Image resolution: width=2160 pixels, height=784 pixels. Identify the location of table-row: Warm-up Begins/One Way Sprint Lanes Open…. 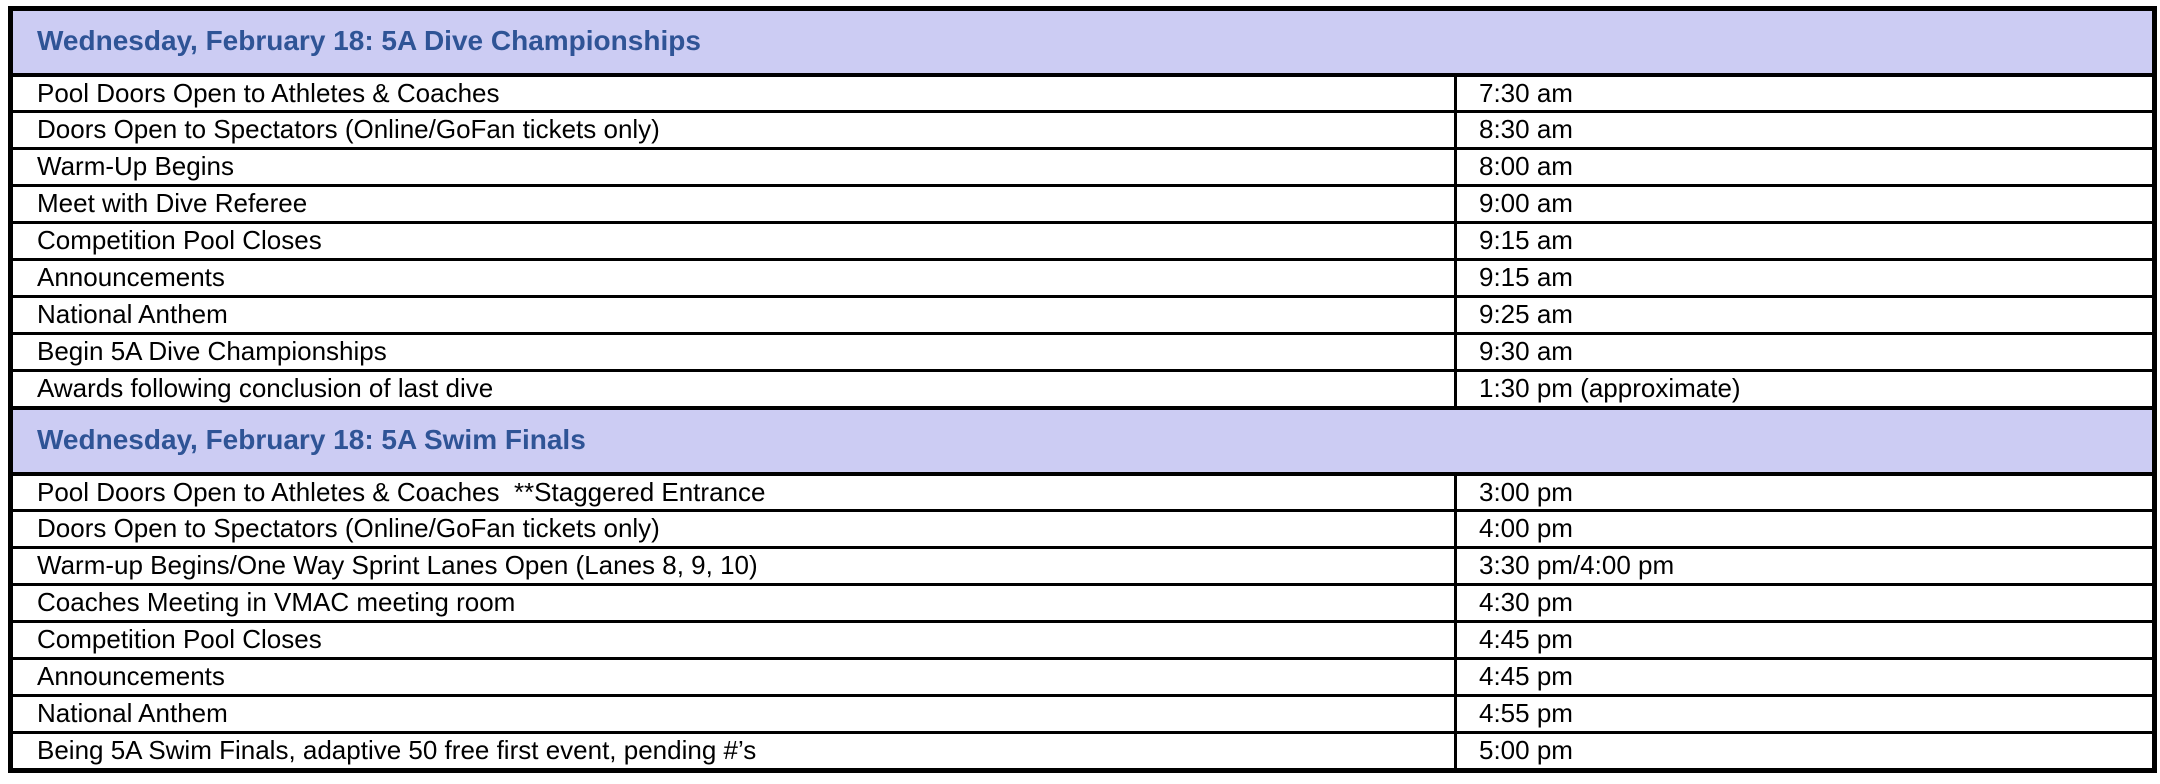
(1082, 566).